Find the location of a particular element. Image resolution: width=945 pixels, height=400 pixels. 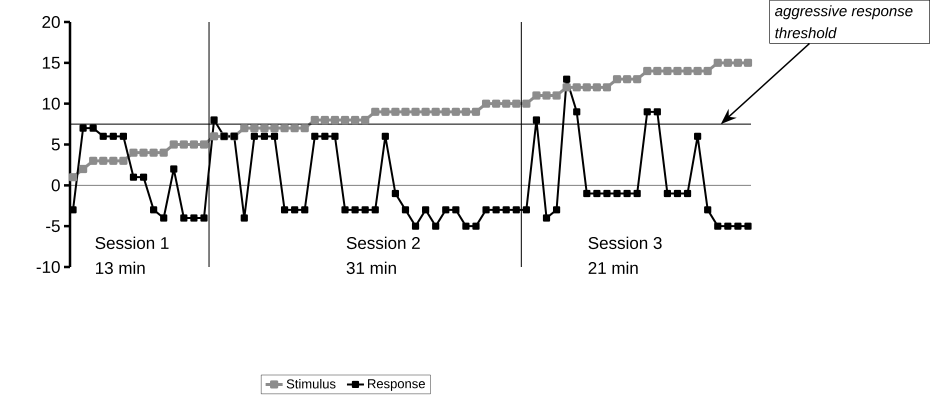

y-tick-label: -5 is located at coordinates (53, 226).